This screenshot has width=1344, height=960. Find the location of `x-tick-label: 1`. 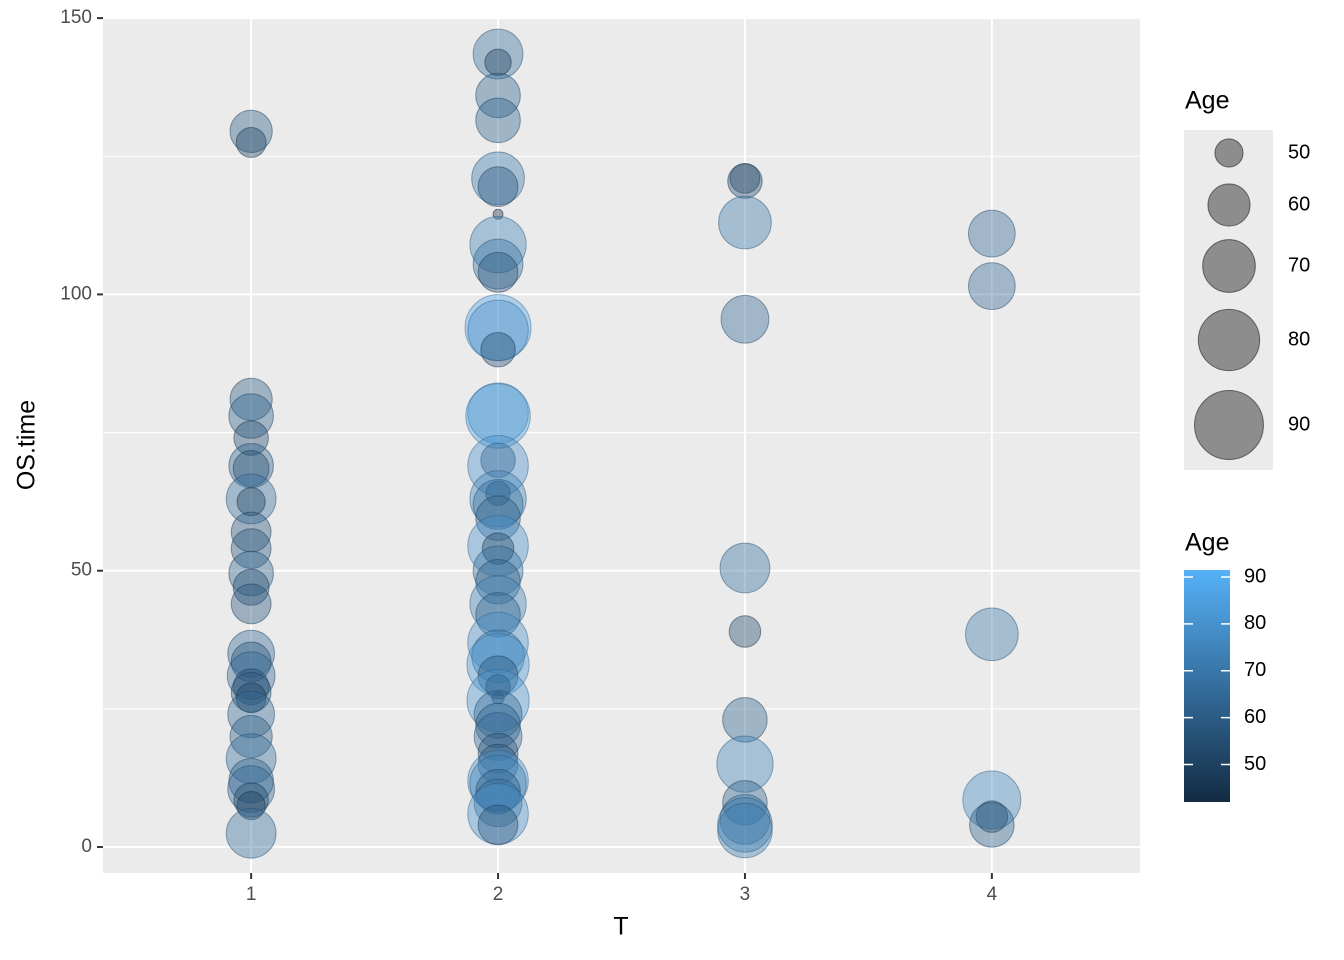

x-tick-label: 1 is located at coordinates (251, 894).